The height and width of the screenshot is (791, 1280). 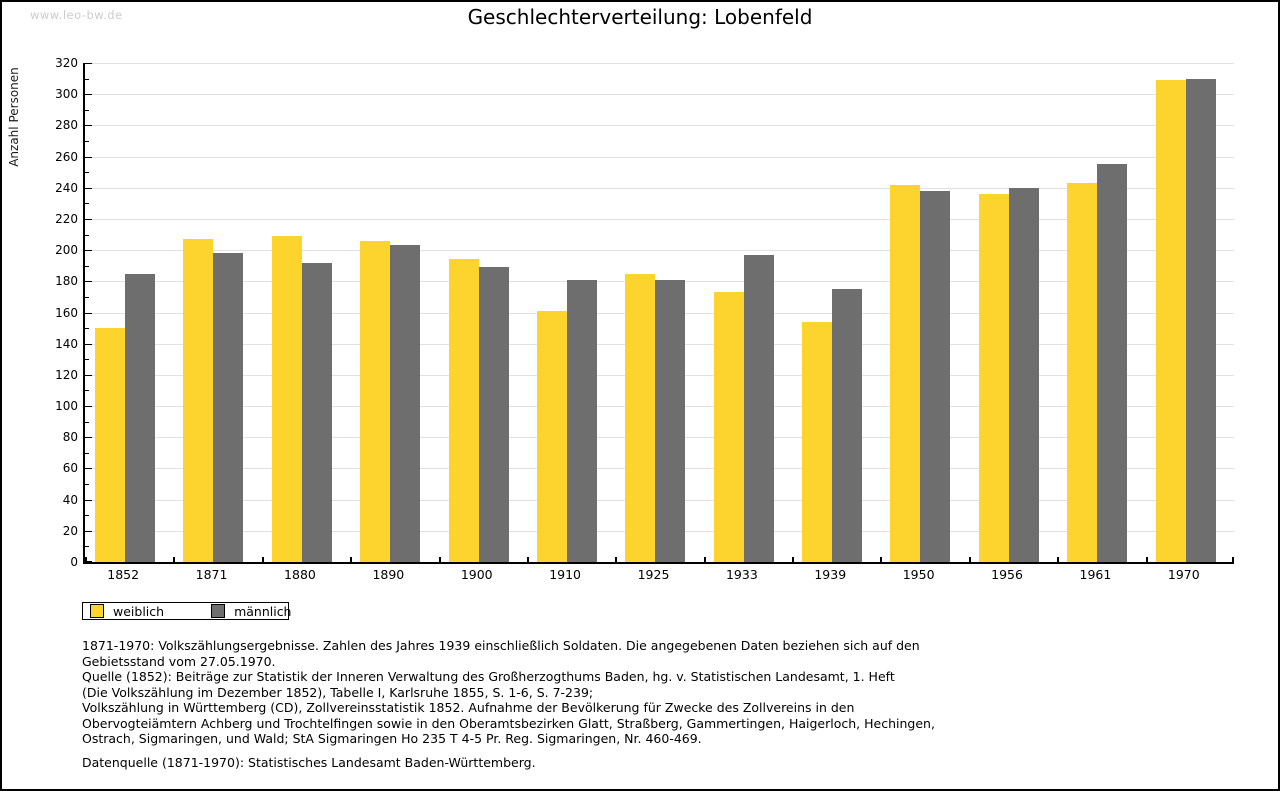 What do you see at coordinates (758, 408) in the screenshot?
I see `bar-männlich-1933` at bounding box center [758, 408].